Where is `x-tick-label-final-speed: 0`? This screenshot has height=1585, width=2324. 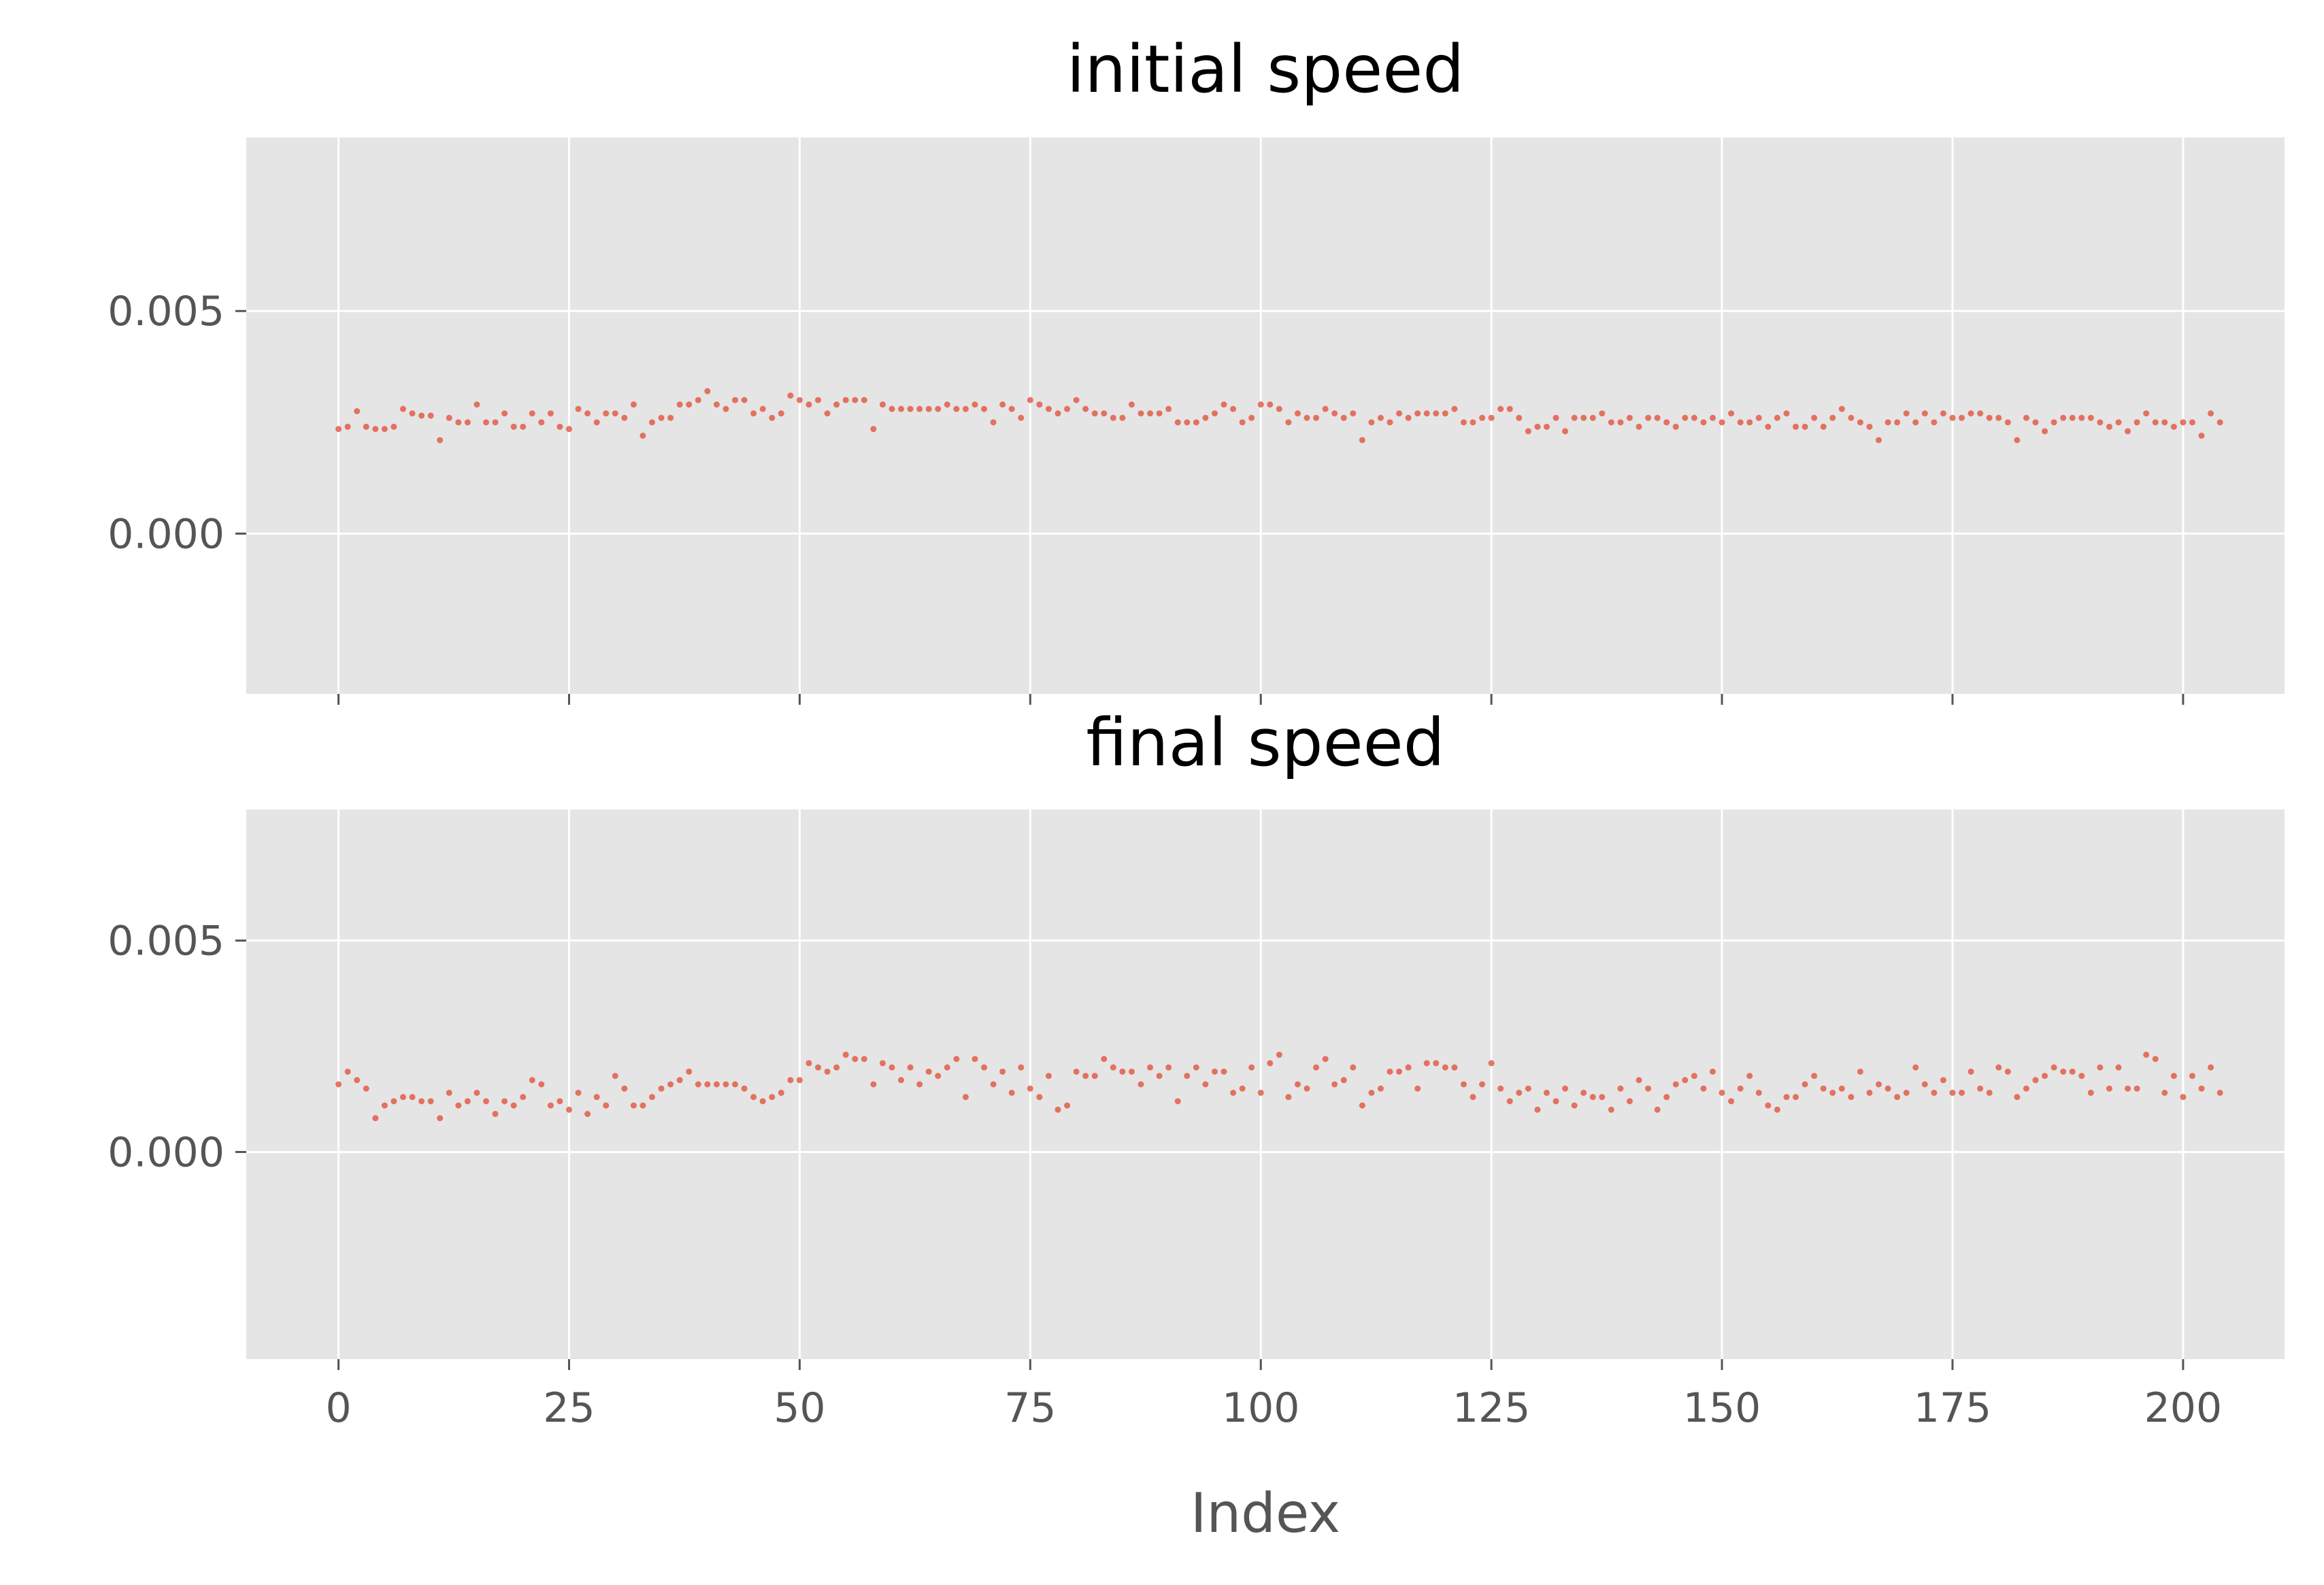 x-tick-label-final-speed: 0 is located at coordinates (338, 1408).